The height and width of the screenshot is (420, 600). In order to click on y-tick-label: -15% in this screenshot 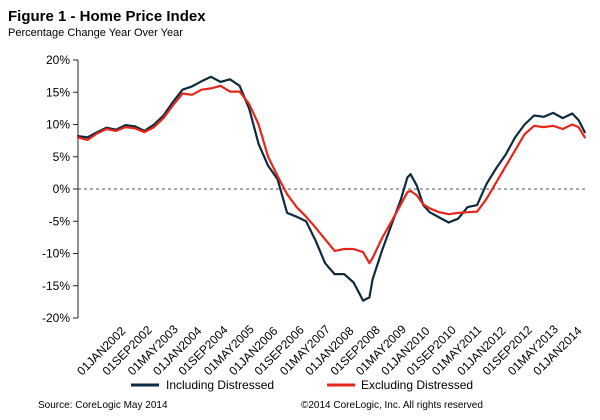, I will do `click(56, 286)`.